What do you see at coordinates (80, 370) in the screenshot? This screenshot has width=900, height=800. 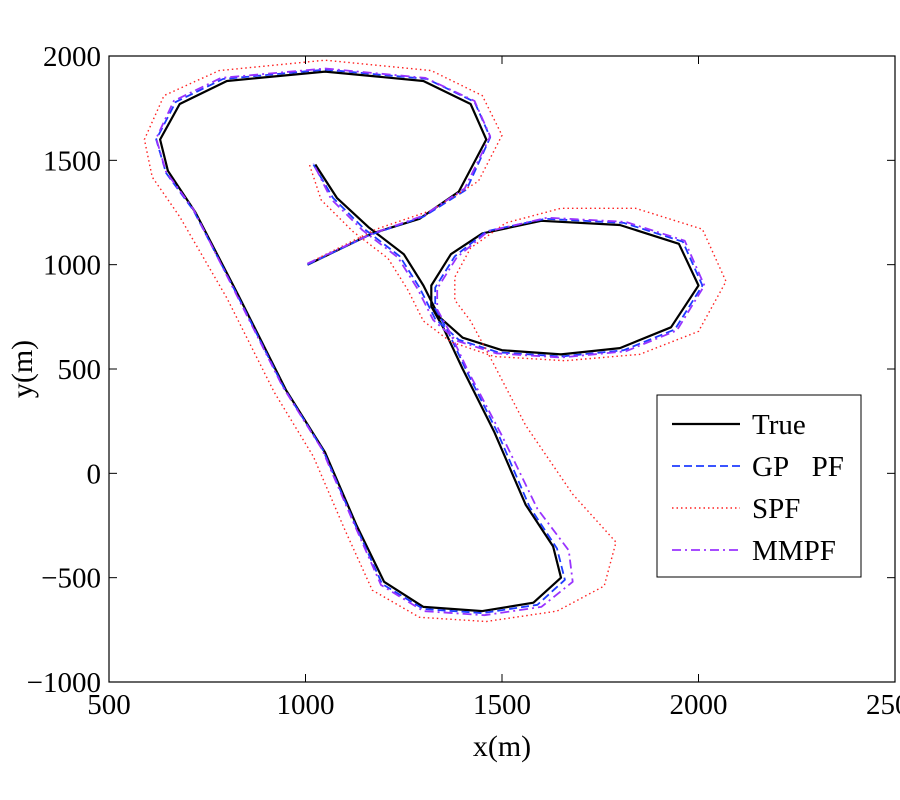 I see `y-tick-label: 500` at bounding box center [80, 370].